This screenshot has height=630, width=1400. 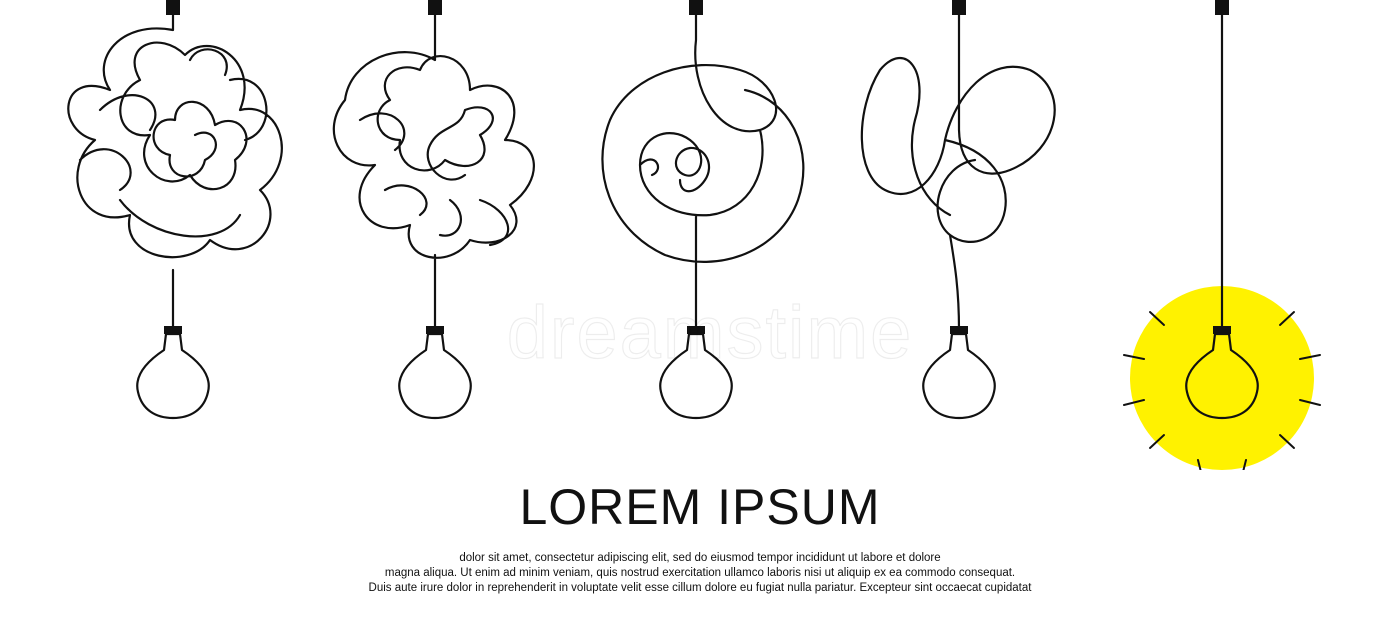 What do you see at coordinates (433, 210) in the screenshot?
I see `bulb-tangled-medium` at bounding box center [433, 210].